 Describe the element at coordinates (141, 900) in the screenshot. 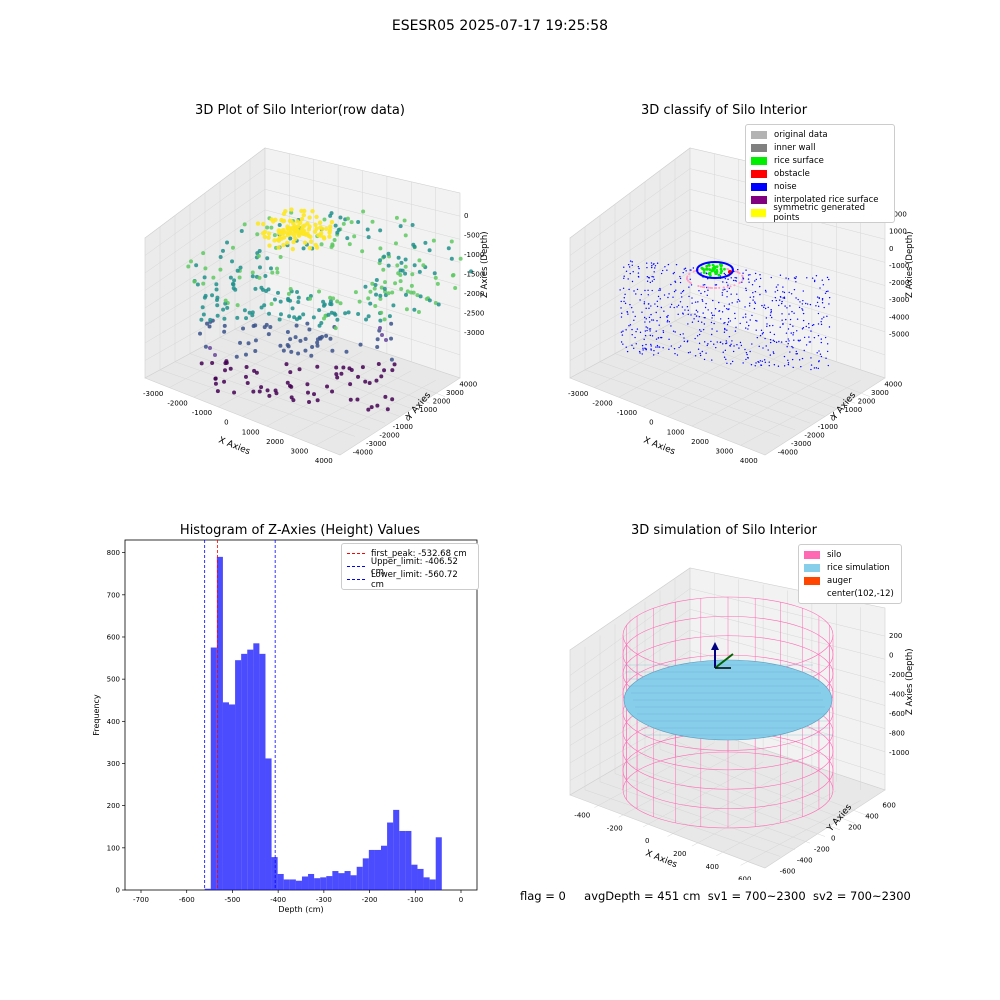

I see `x-tick-label: -700` at that location.